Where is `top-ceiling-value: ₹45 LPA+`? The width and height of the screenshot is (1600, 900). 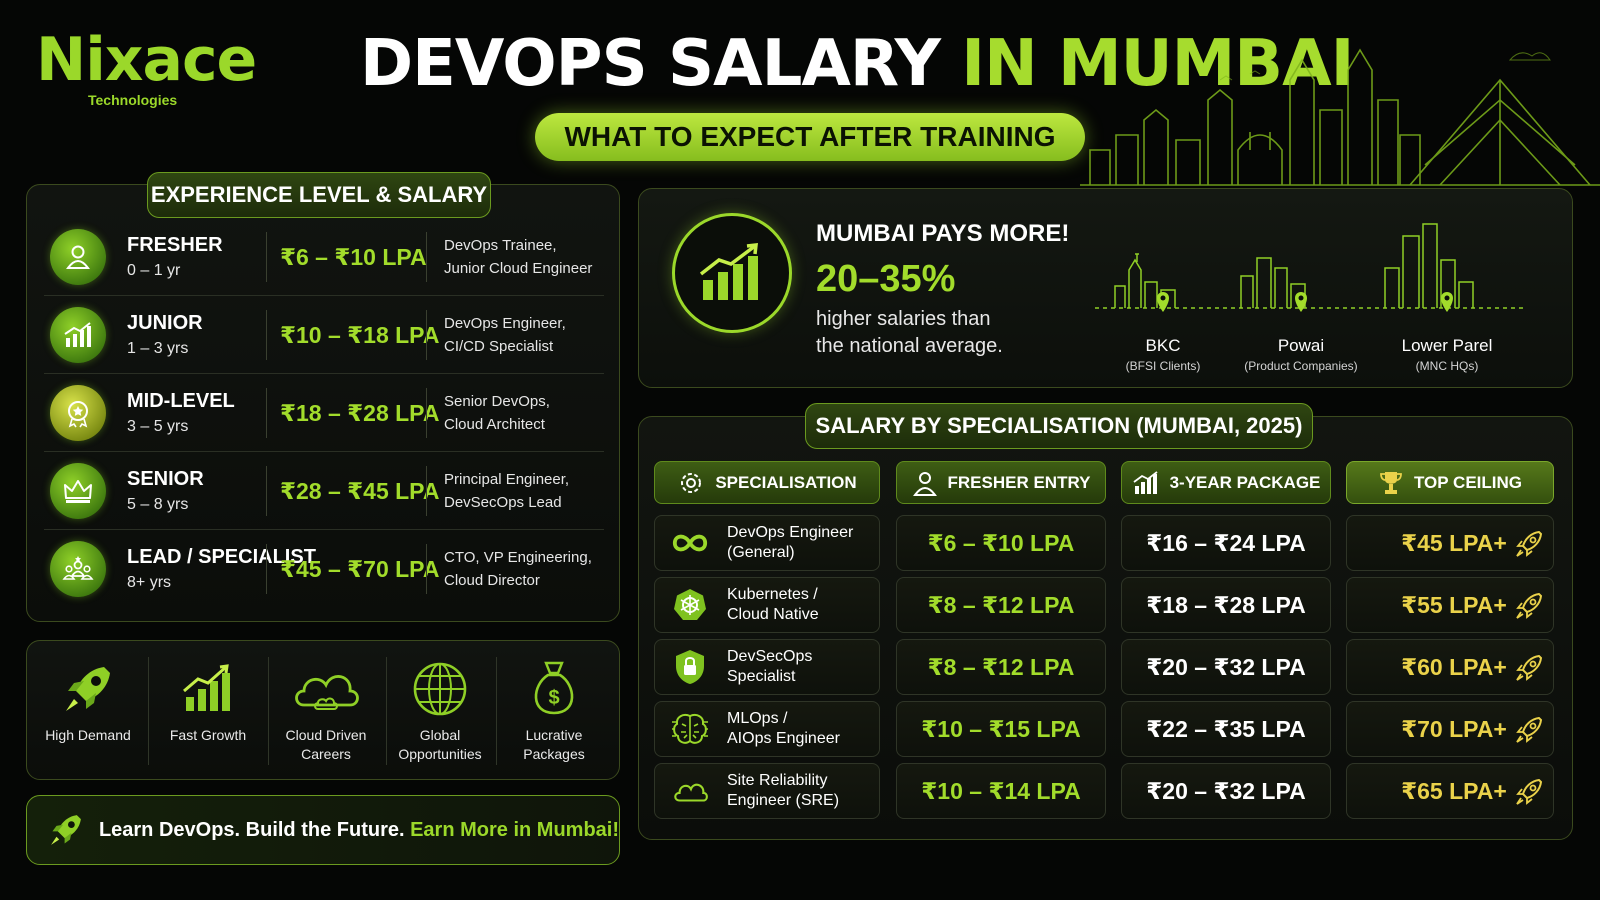
top-ceiling-value: ₹45 LPA+ is located at coordinates (1454, 542).